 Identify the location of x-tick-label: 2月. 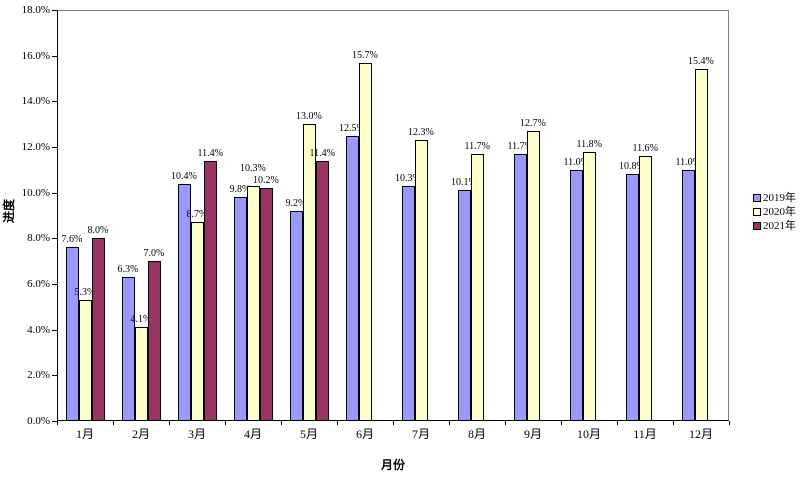
(140, 434).